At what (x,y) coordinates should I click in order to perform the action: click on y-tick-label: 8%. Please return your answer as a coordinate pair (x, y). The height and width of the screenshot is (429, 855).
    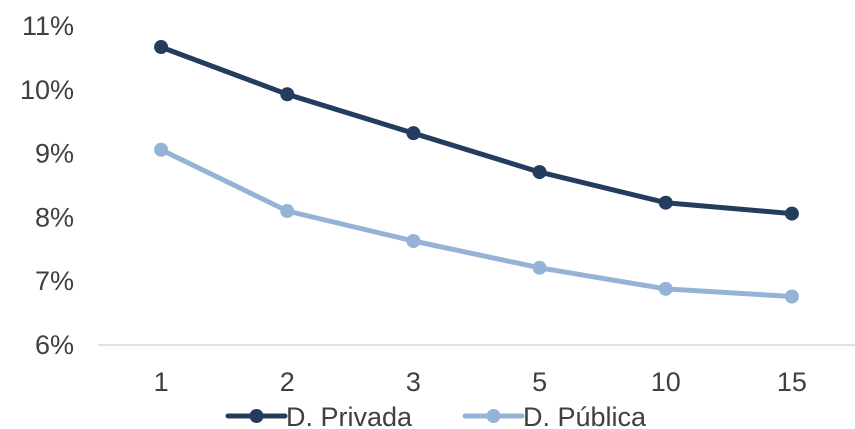
    Looking at the image, I should click on (54, 217).